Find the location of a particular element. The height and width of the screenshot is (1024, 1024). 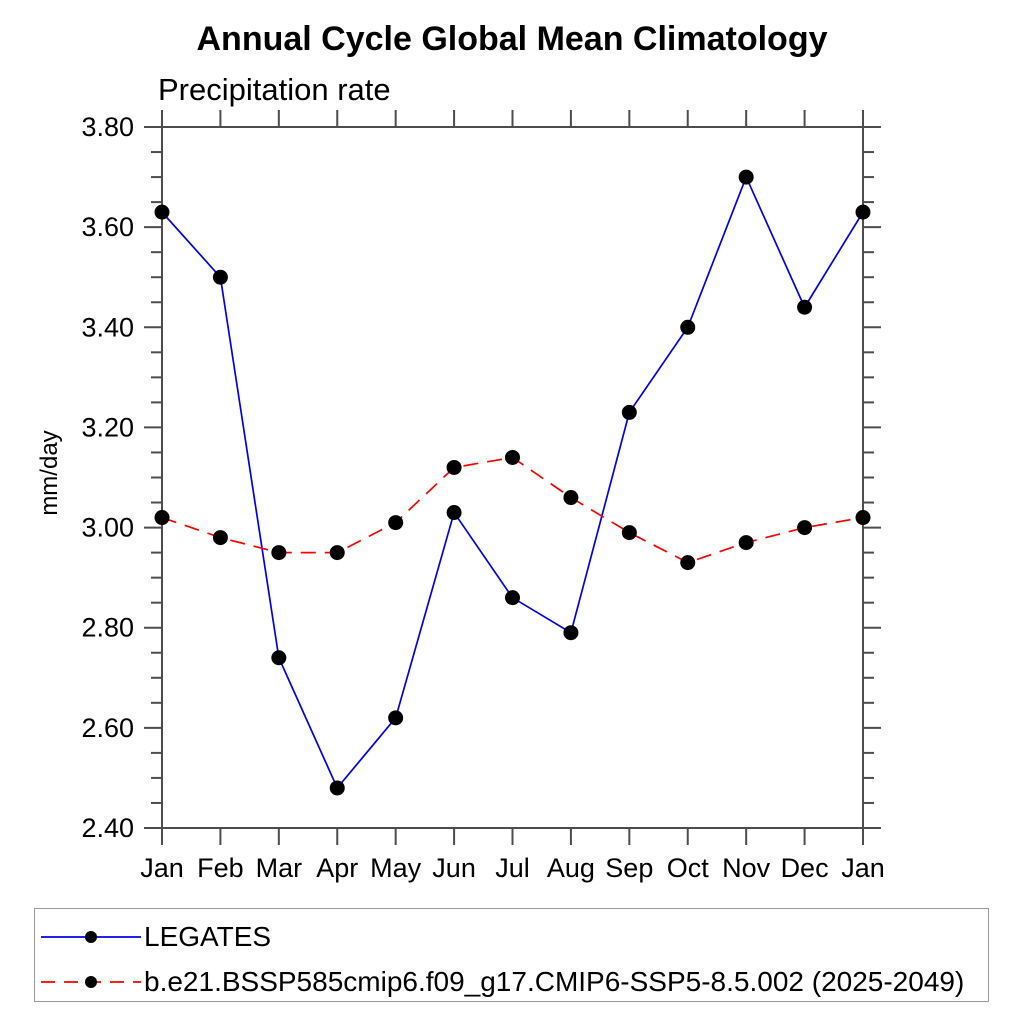

y-tick-label: 2.80 is located at coordinates (107, 628).